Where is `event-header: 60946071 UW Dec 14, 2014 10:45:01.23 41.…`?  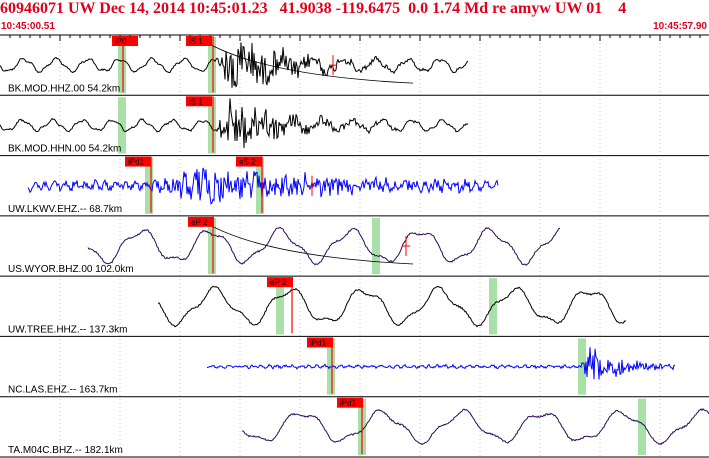 event-header: 60946071 UW Dec 14, 2014 10:45:01.23 41.… is located at coordinates (313, 8).